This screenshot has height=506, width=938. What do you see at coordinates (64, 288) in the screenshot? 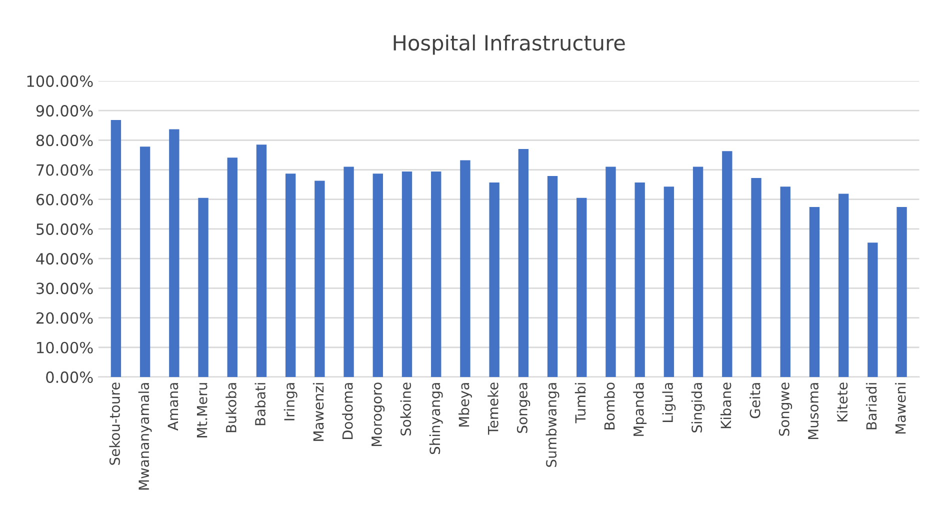
I see `y-tick-label: 30.00%` at bounding box center [64, 288].